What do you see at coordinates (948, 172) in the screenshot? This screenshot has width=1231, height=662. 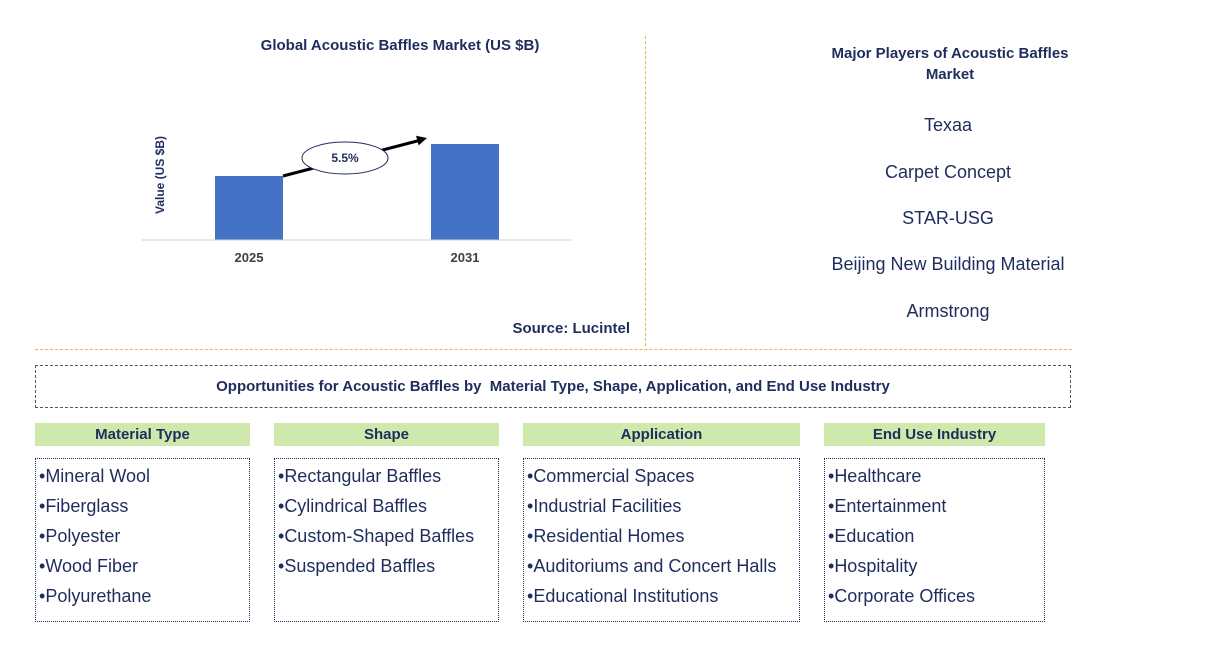 I see `player-item: Carpet Concept` at bounding box center [948, 172].